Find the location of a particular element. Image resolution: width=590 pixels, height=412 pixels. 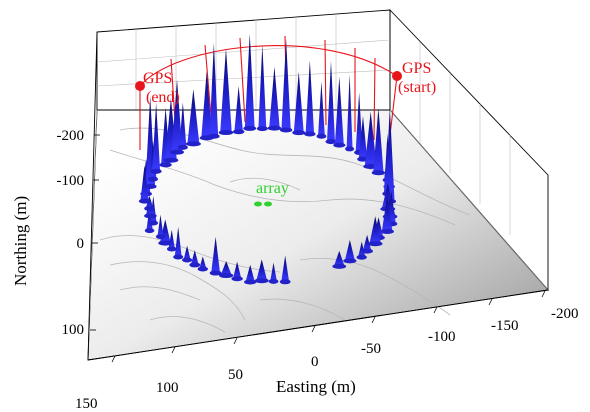

array-label: array is located at coordinates (272, 188).